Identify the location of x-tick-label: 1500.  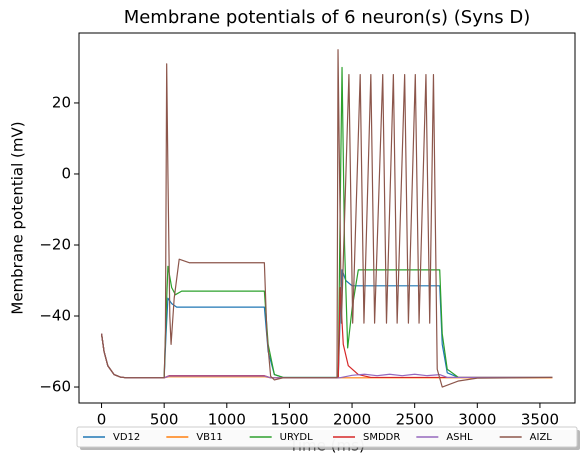
(289, 420).